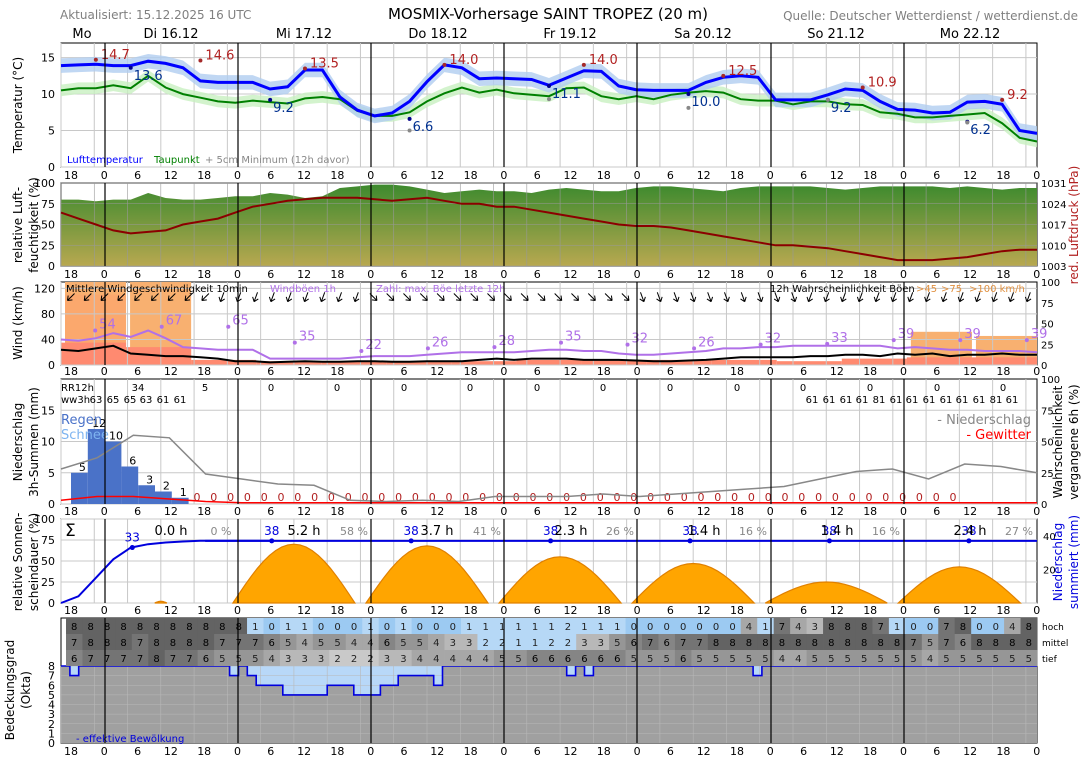 This screenshot has width=1088, height=763. I want to click on sunshine-area, so click(161, 602).